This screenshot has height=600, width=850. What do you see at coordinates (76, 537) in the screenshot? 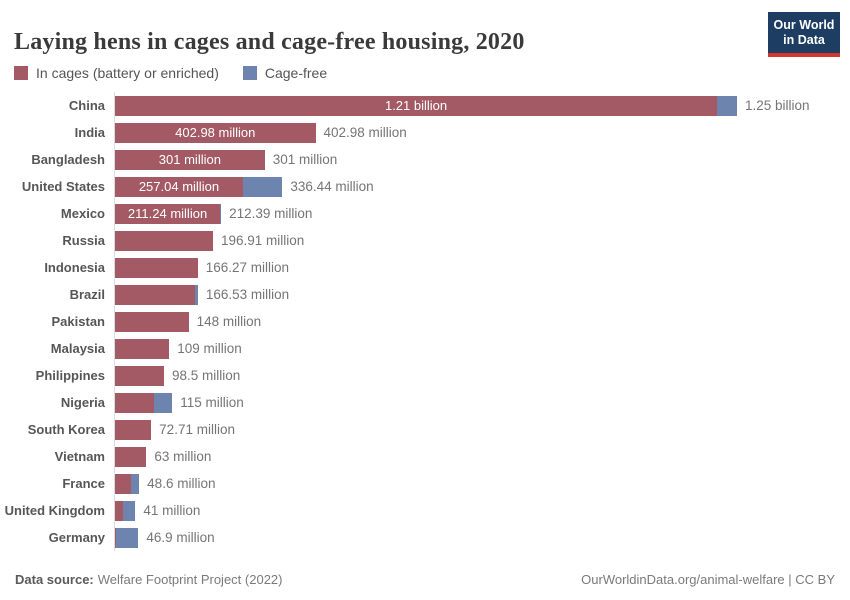
I see `country-label: Germany` at bounding box center [76, 537].